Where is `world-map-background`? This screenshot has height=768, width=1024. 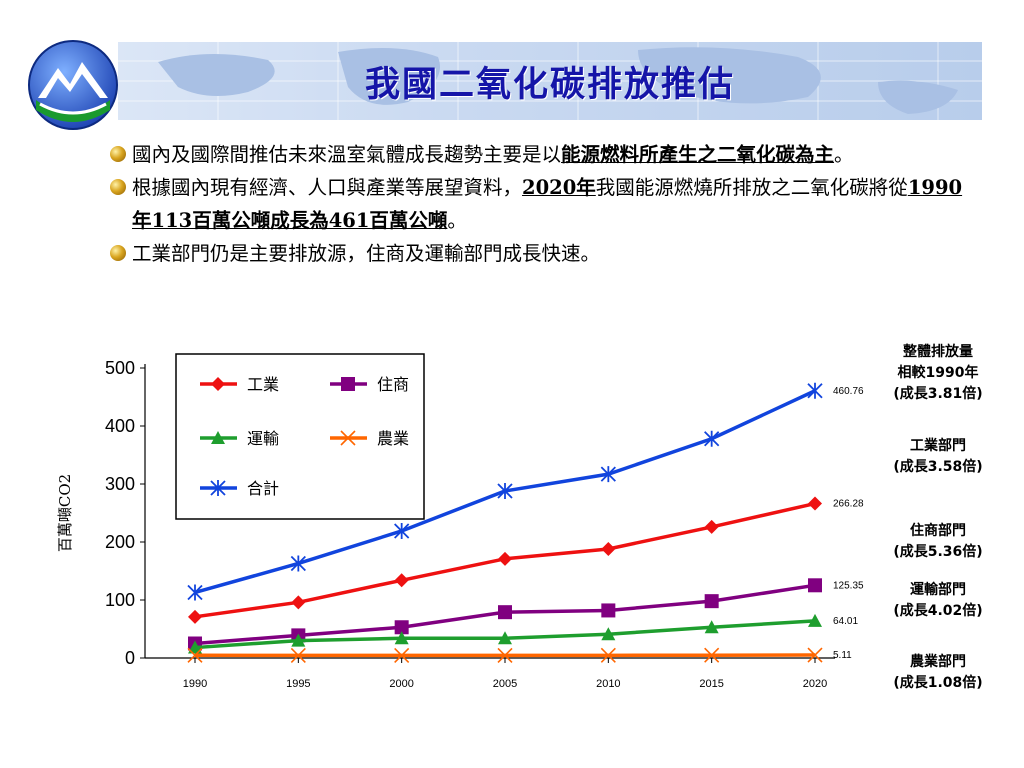
world-map-background is located at coordinates (550, 81).